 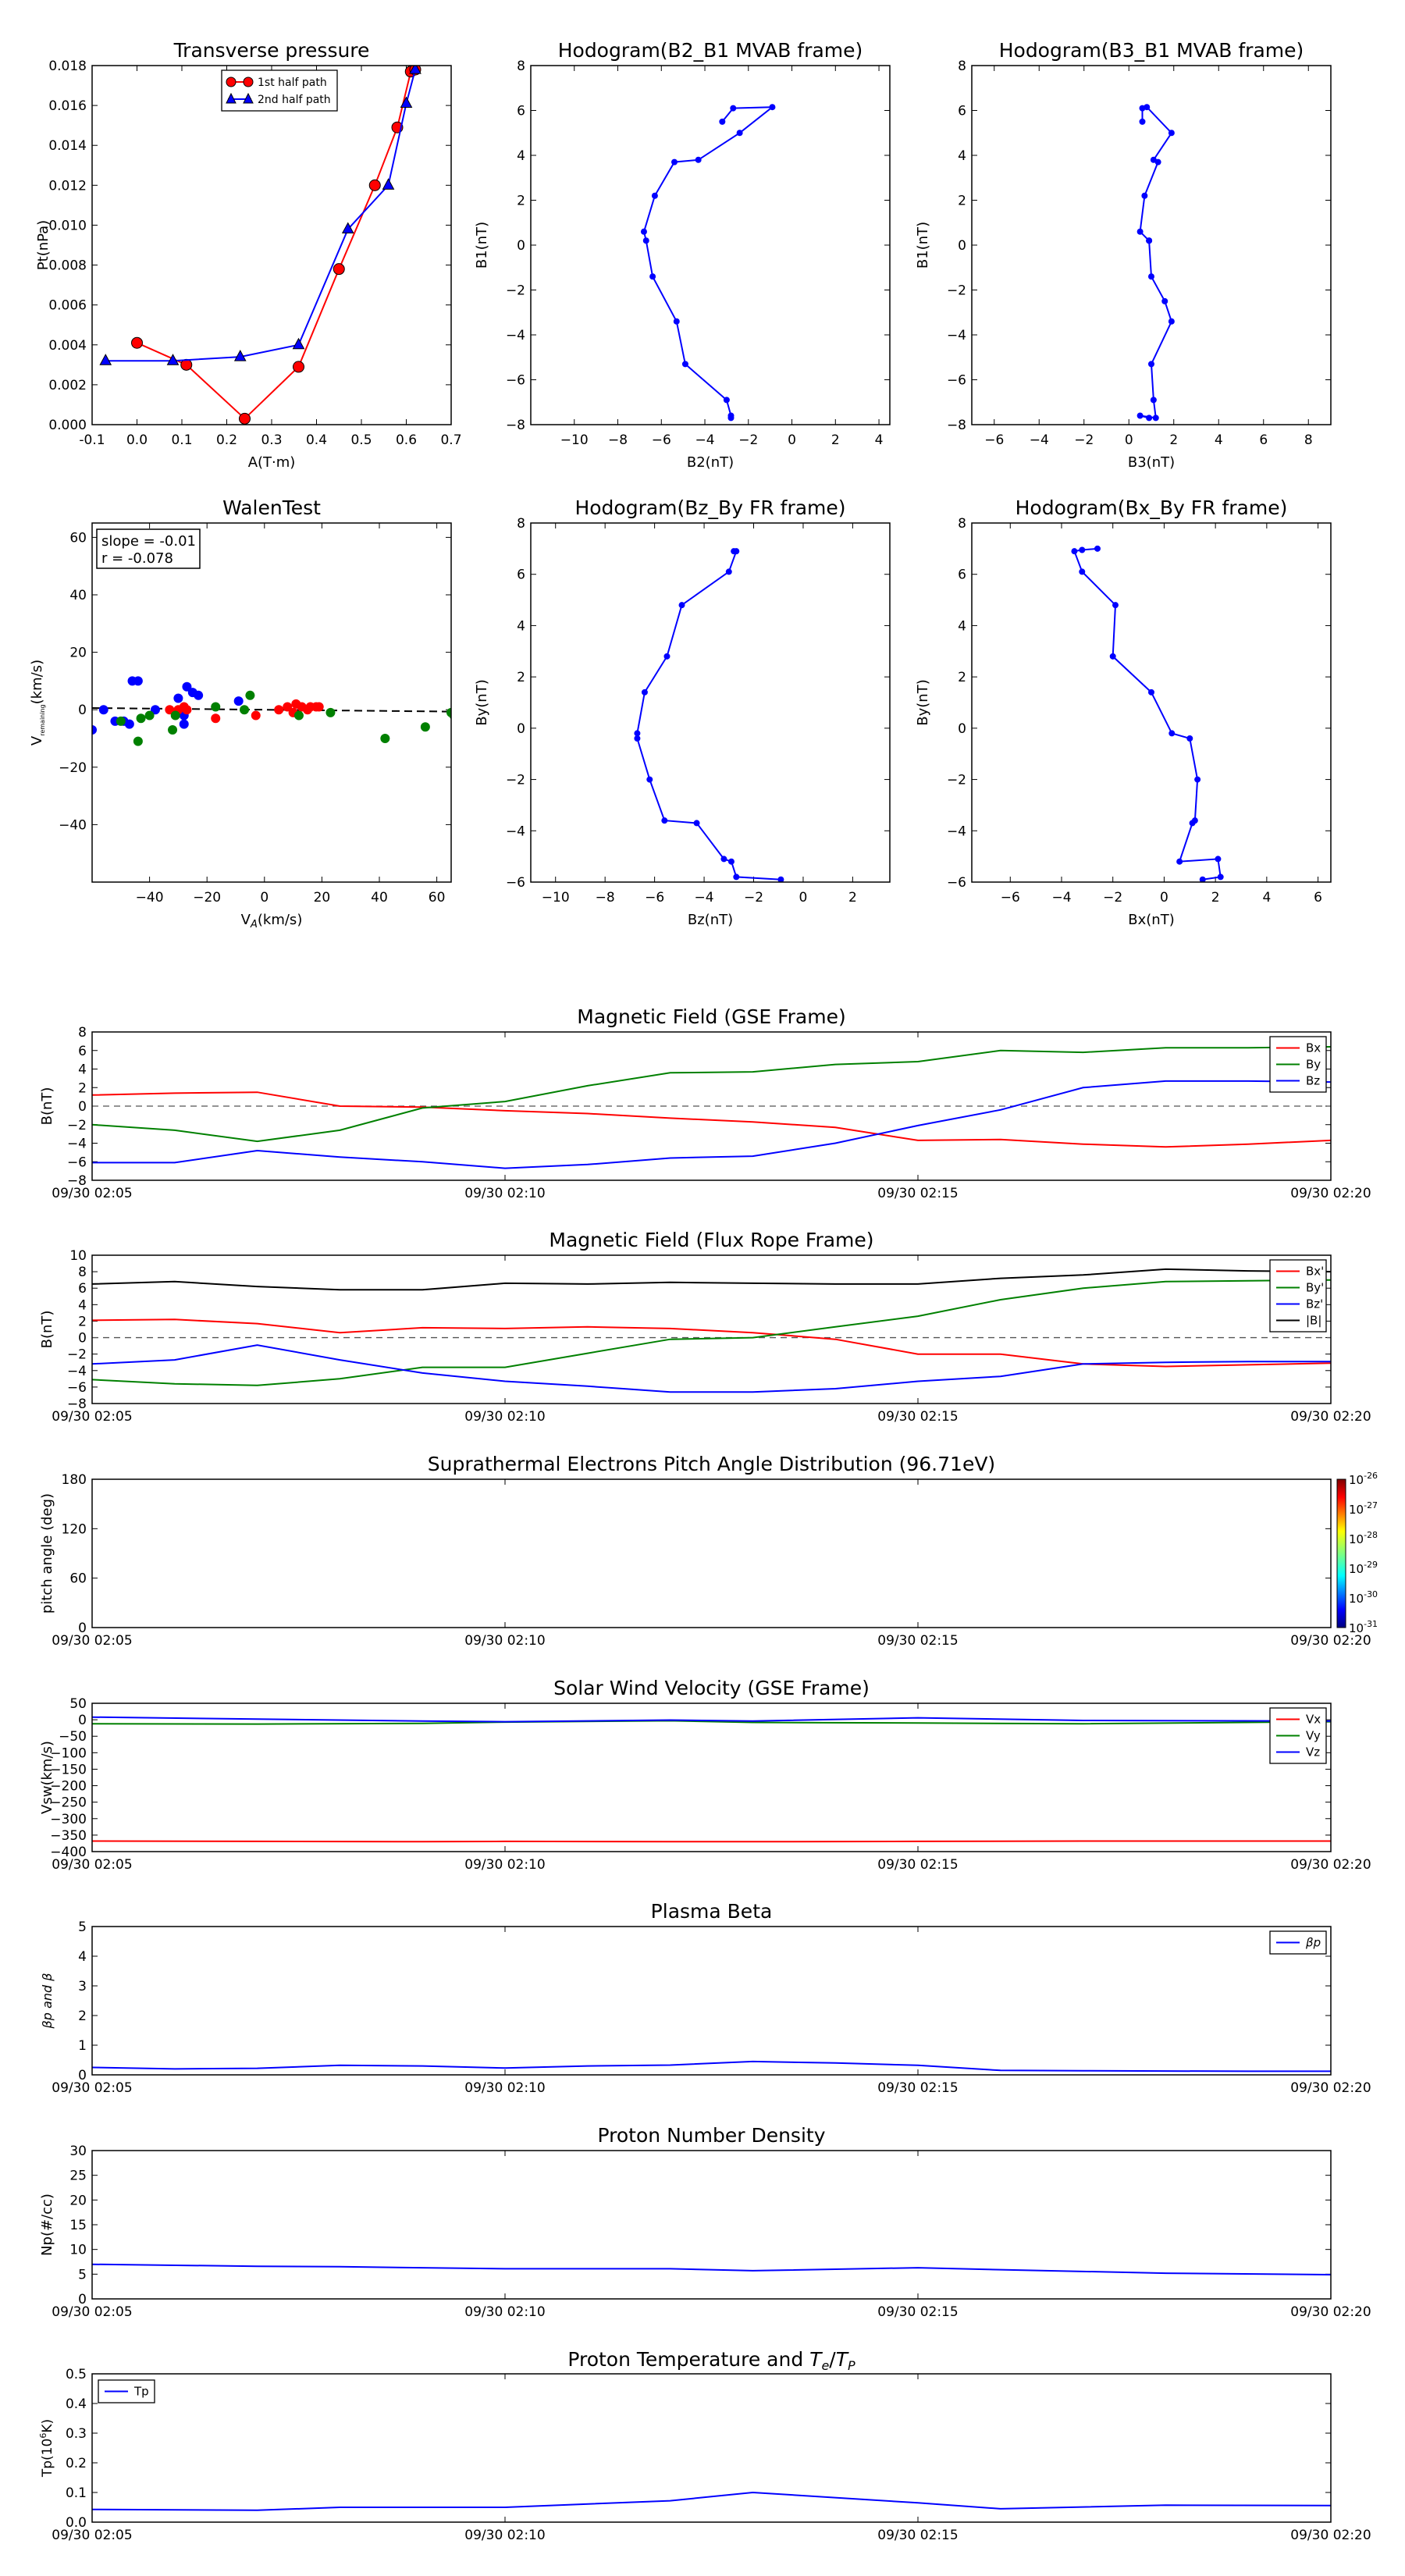 What do you see at coordinates (712, 1343) in the screenshot?
I see `series-Bx-line` at bounding box center [712, 1343].